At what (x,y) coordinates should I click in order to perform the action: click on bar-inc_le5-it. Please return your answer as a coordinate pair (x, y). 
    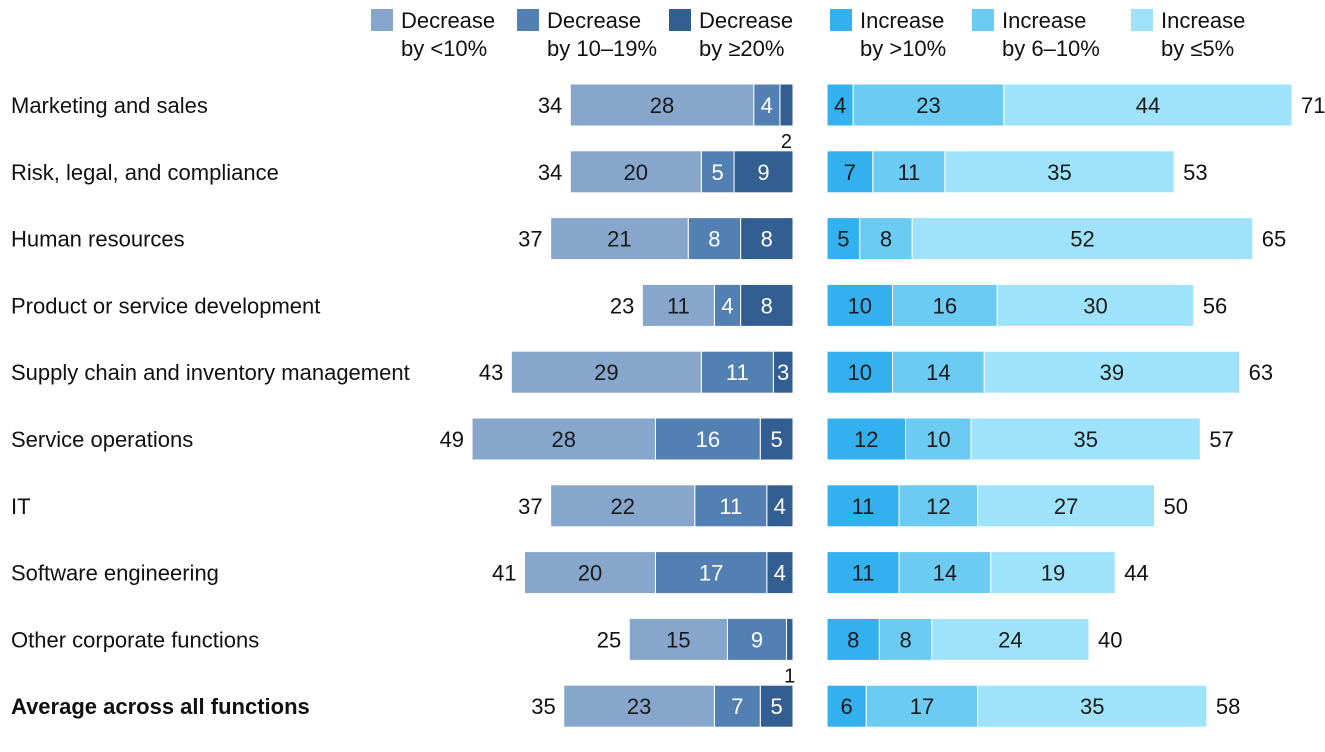
    Looking at the image, I should click on (1066, 506).